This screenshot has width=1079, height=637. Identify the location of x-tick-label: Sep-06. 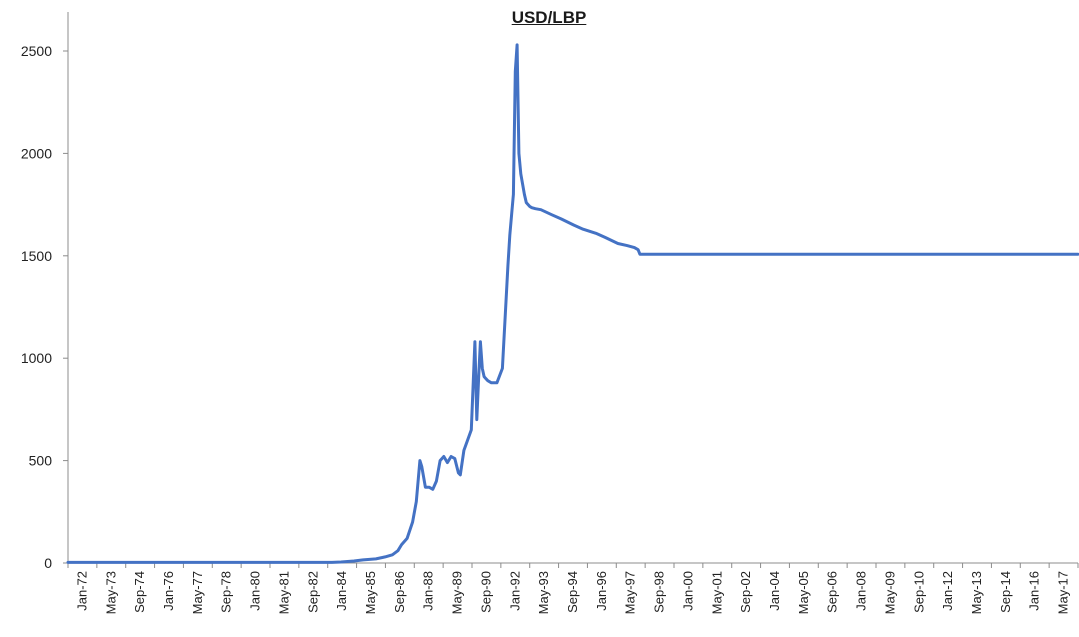
(832, 592).